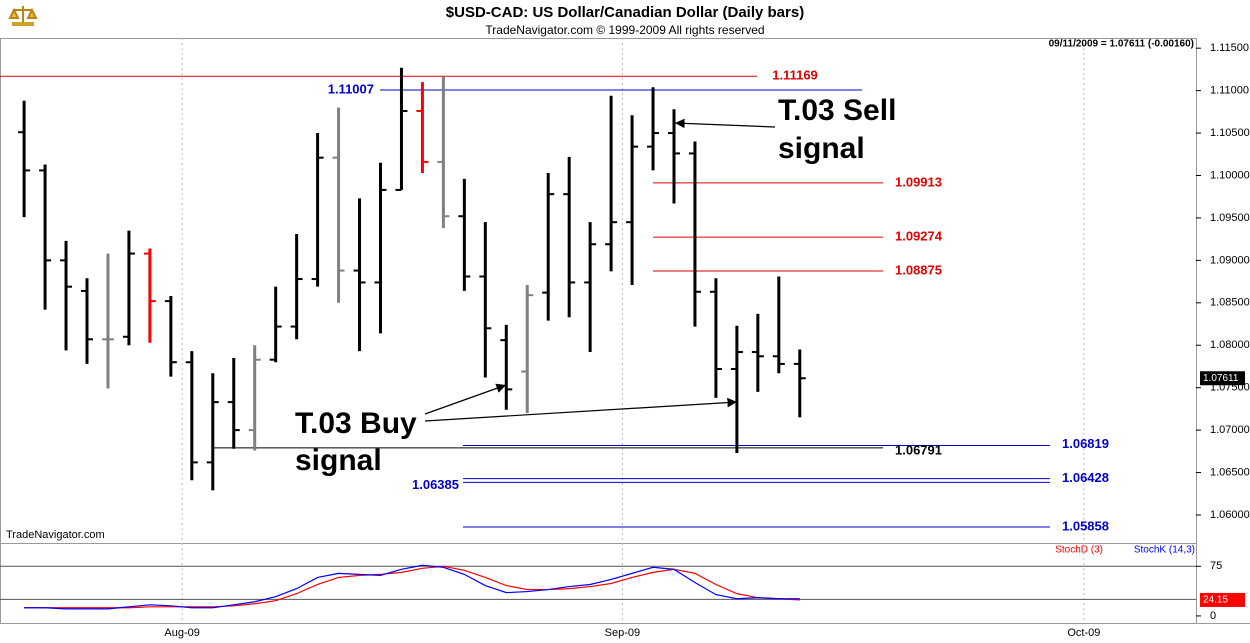 The image size is (1250, 643). I want to click on level-label: 1.09913, so click(918, 181).